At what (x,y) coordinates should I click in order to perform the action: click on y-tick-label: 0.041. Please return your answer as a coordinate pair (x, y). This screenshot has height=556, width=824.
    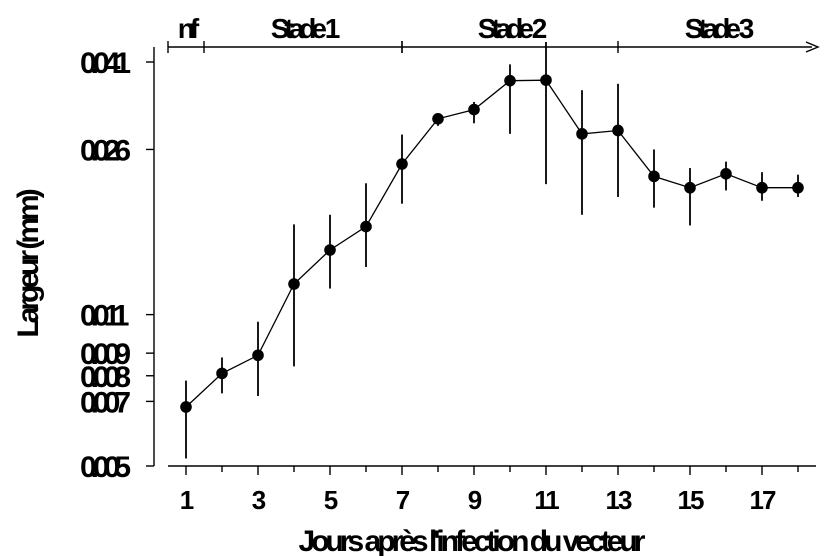
    Looking at the image, I should click on (105, 63).